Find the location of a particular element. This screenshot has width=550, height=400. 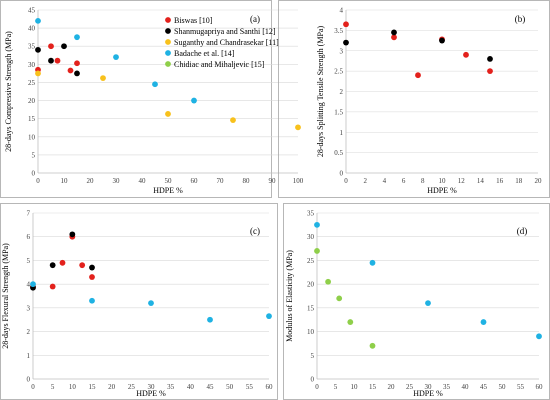

y-axis-label: 28-days Compressive Strength (MPa) is located at coordinates (8, 91).